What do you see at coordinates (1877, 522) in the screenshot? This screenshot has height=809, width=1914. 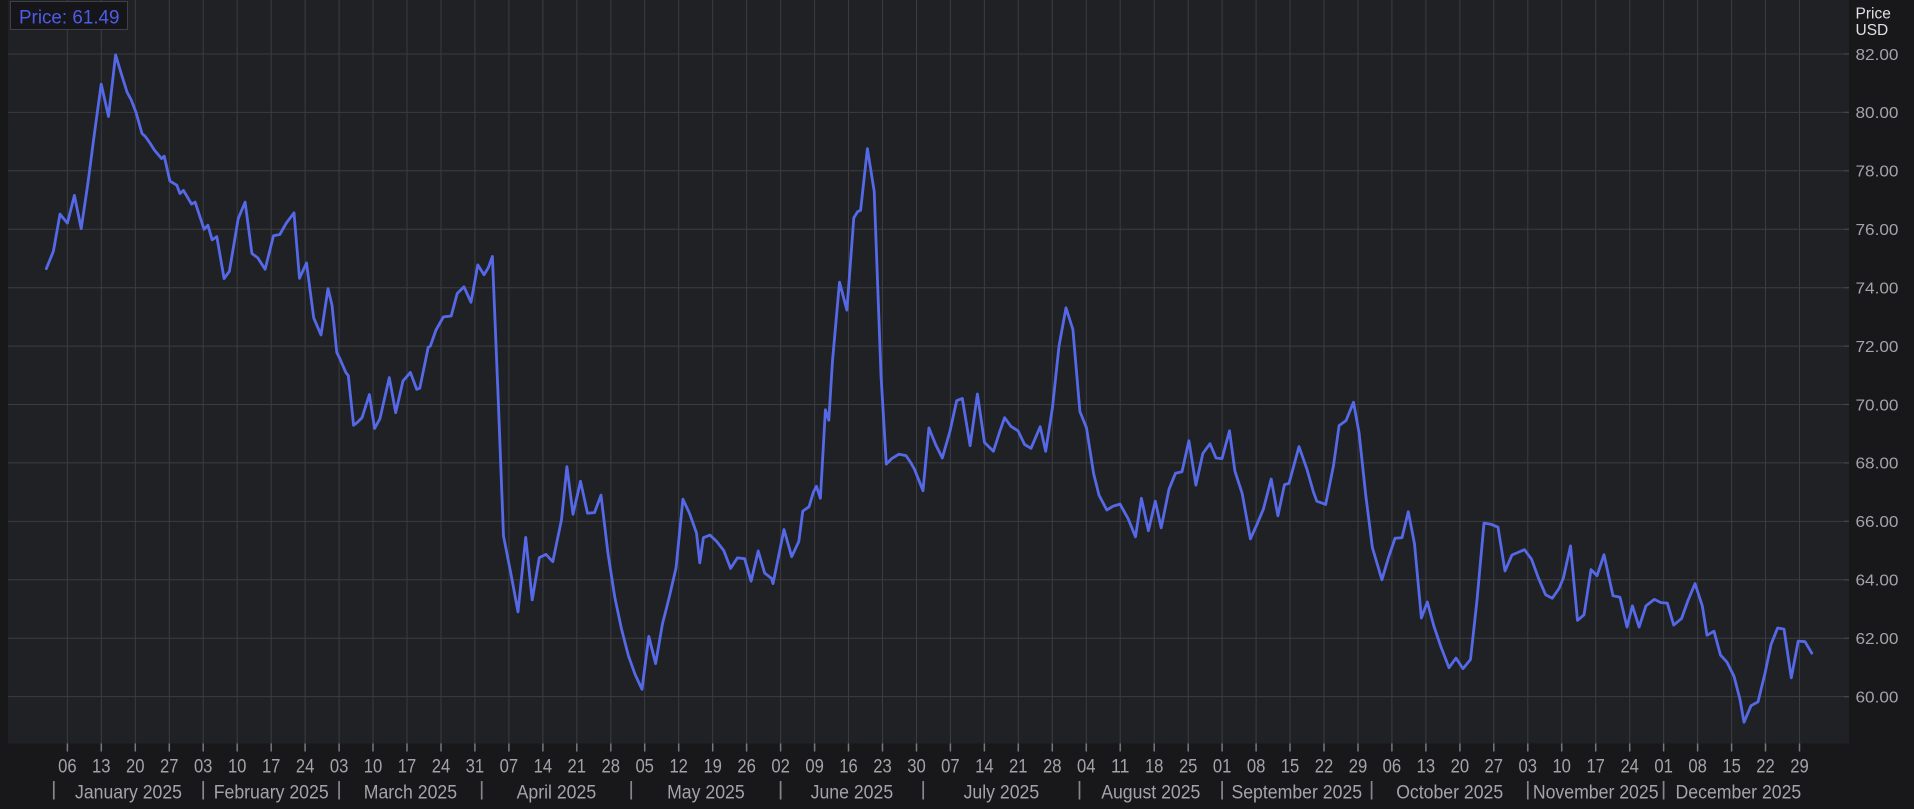 I see `svg-text: 66.00` at bounding box center [1877, 522].